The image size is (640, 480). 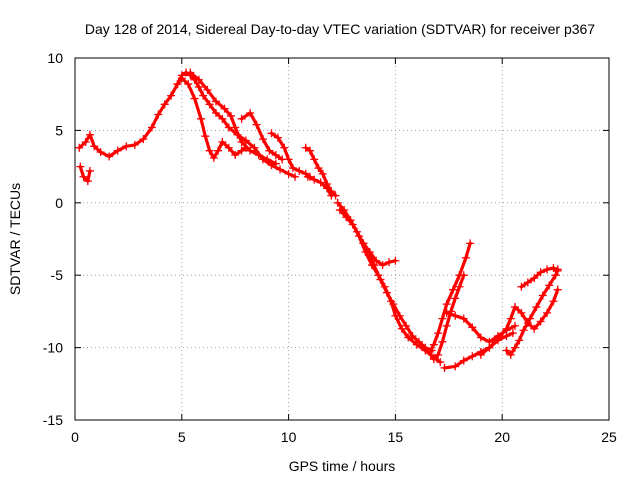 What do you see at coordinates (539, 277) in the screenshot?
I see `series-arc-r` at bounding box center [539, 277].